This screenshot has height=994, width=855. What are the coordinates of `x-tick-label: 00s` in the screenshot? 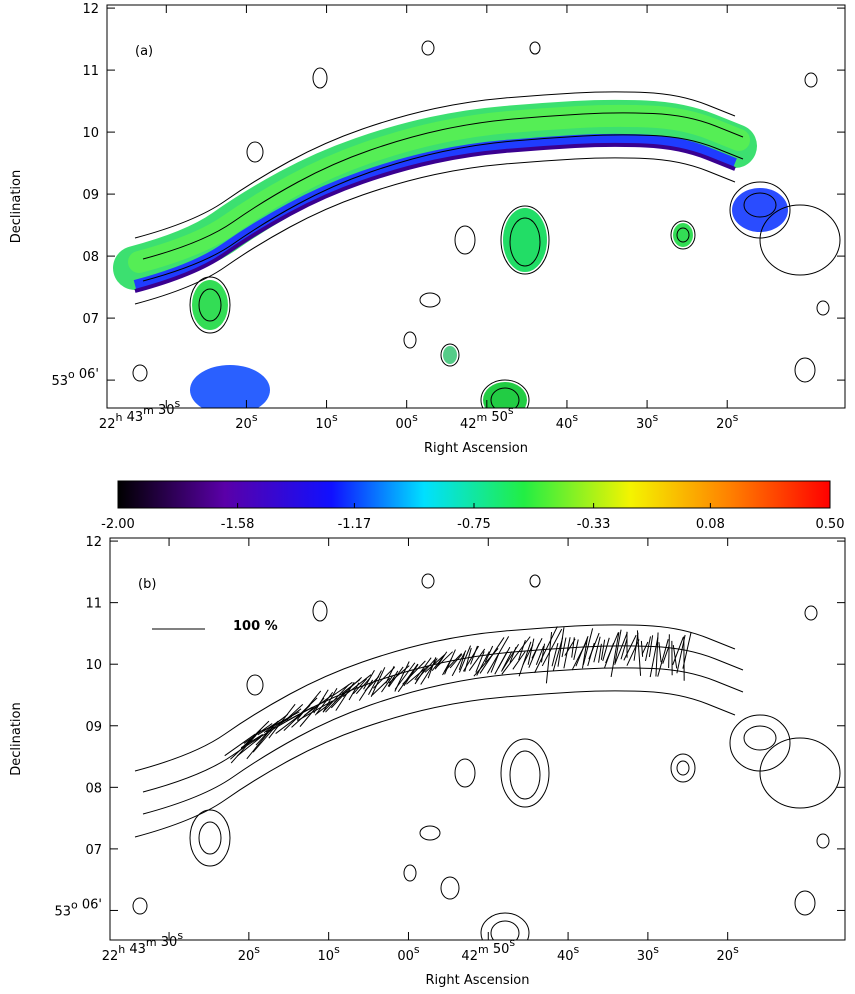 It's located at (408, 953).